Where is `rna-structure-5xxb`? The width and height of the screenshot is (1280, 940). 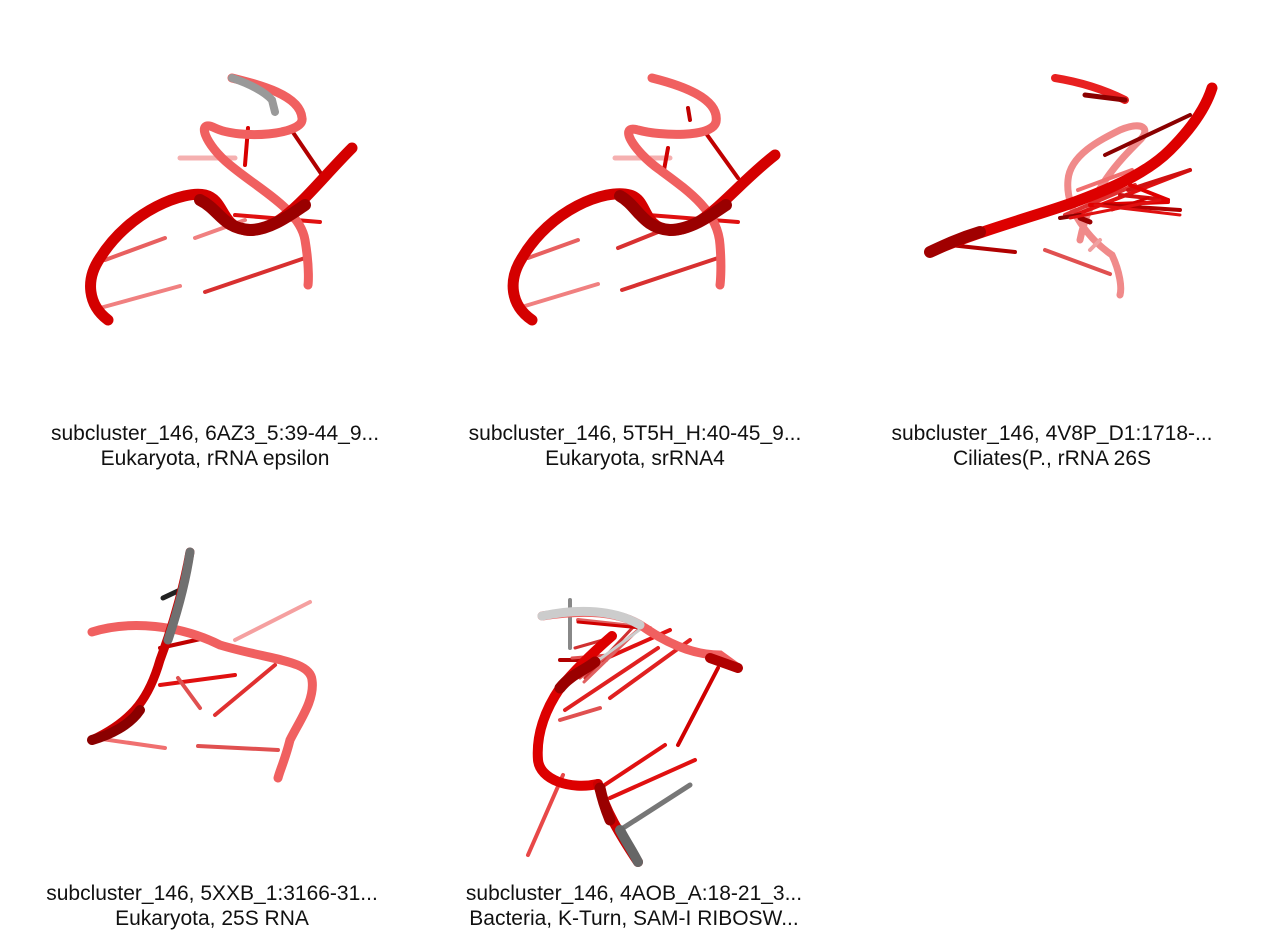 rna-structure-5xxb is located at coordinates (202, 665).